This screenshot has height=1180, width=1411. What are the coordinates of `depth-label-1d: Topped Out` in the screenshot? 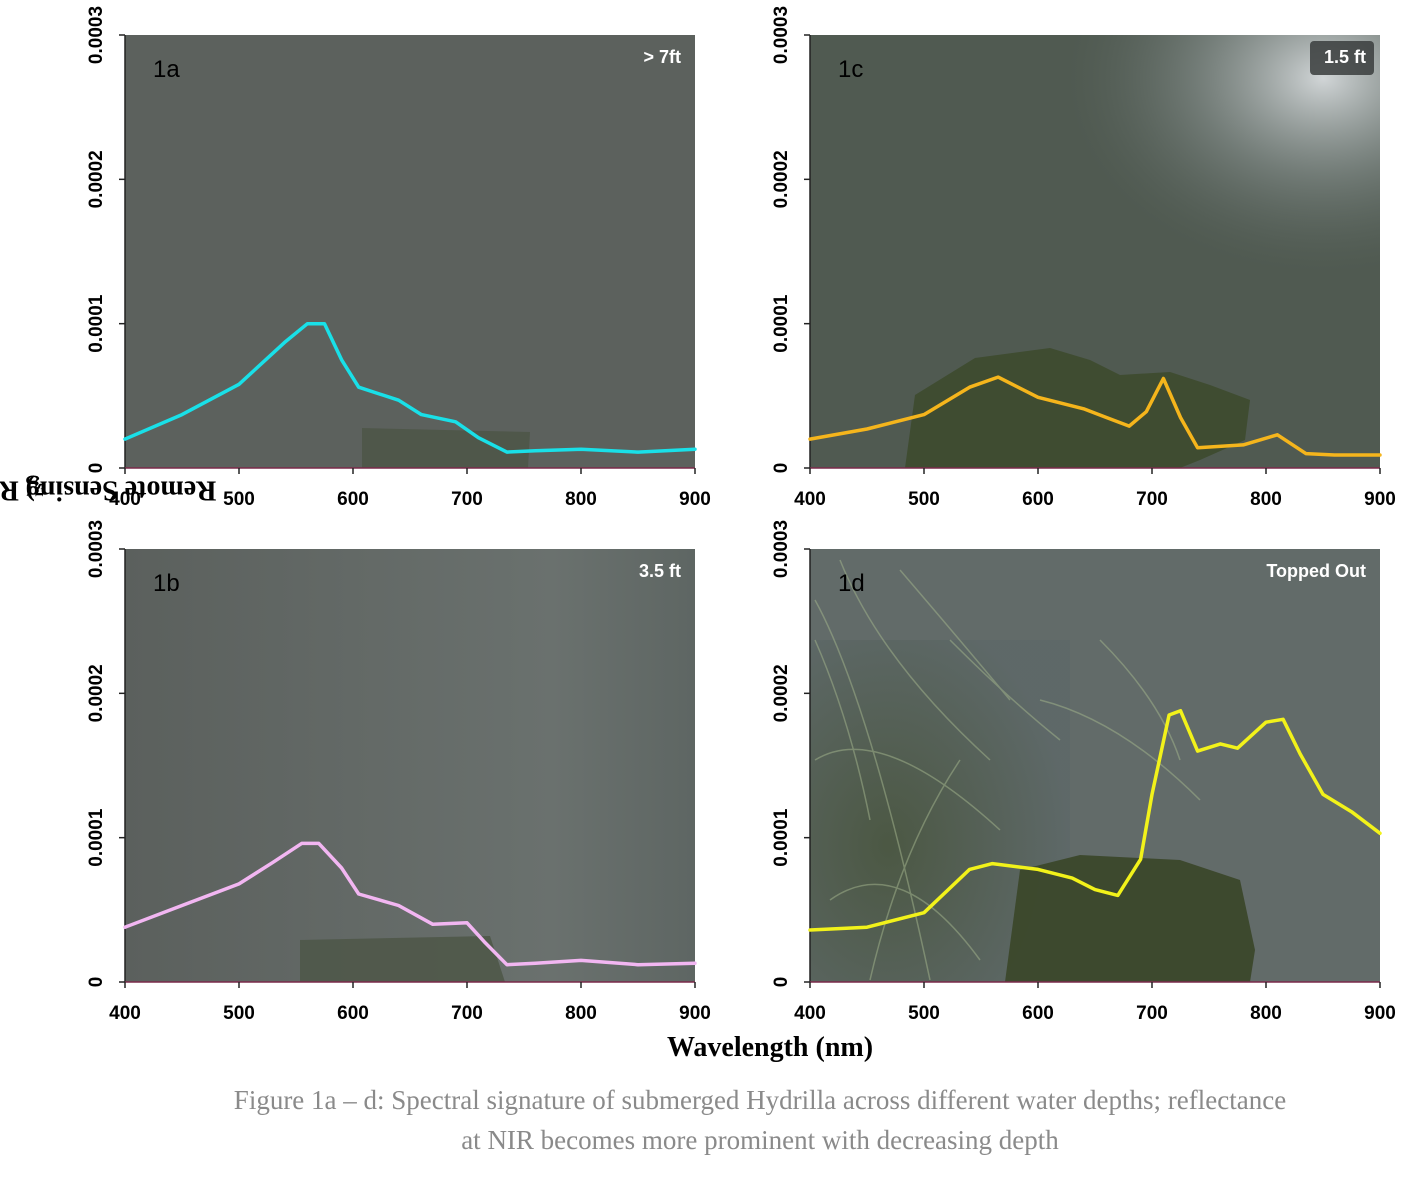 It's located at (1316, 571).